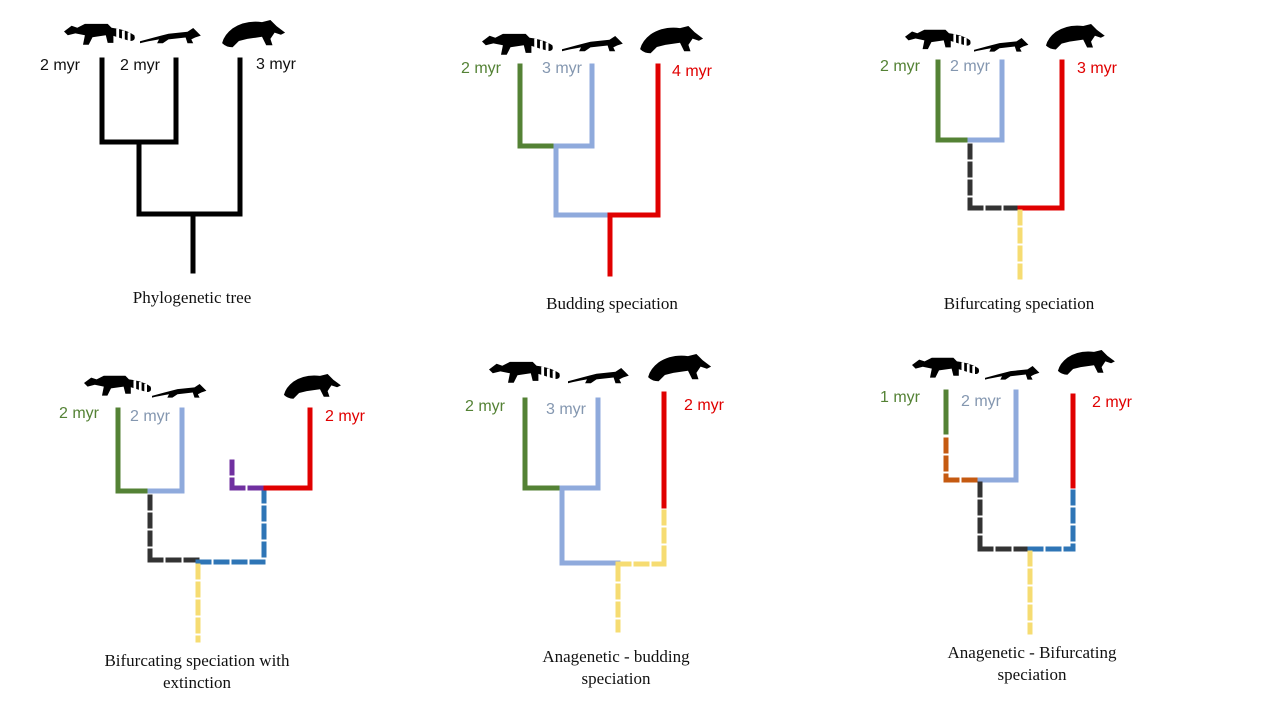 The height and width of the screenshot is (720, 1280). Describe the element at coordinates (197, 660) in the screenshot. I see `caption-line: Bifurcating speciation with` at that location.